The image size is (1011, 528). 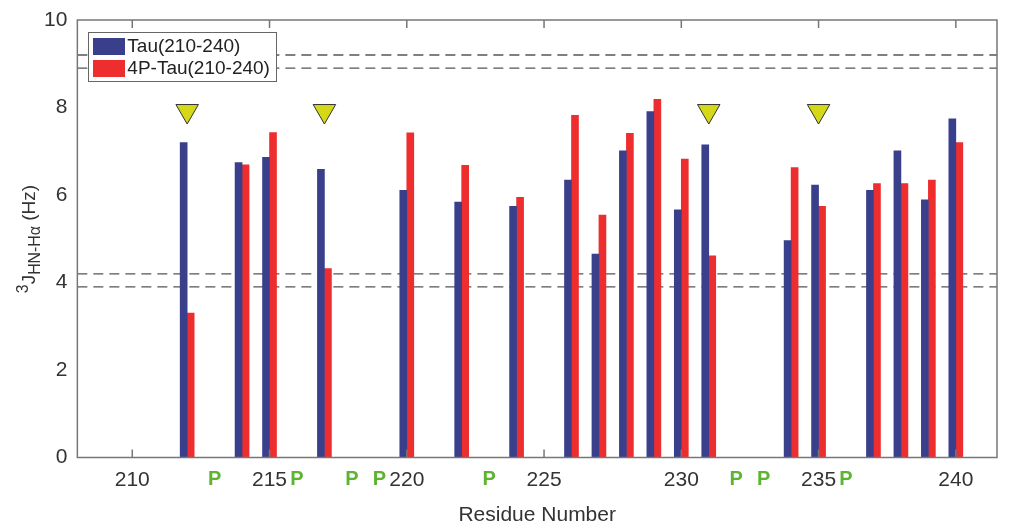 What do you see at coordinates (184, 46) in the screenshot?
I see `legend-label: Tau(210-240)` at bounding box center [184, 46].